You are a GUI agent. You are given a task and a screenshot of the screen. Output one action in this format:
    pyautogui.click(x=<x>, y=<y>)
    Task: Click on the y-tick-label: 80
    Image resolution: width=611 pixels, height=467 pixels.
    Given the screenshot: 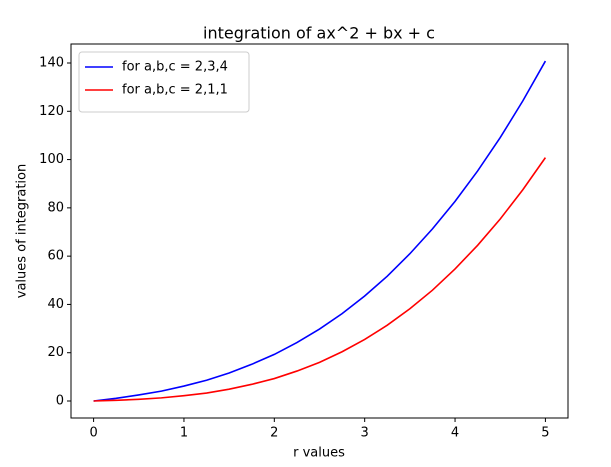 What is the action you would take?
    pyautogui.click(x=55, y=207)
    